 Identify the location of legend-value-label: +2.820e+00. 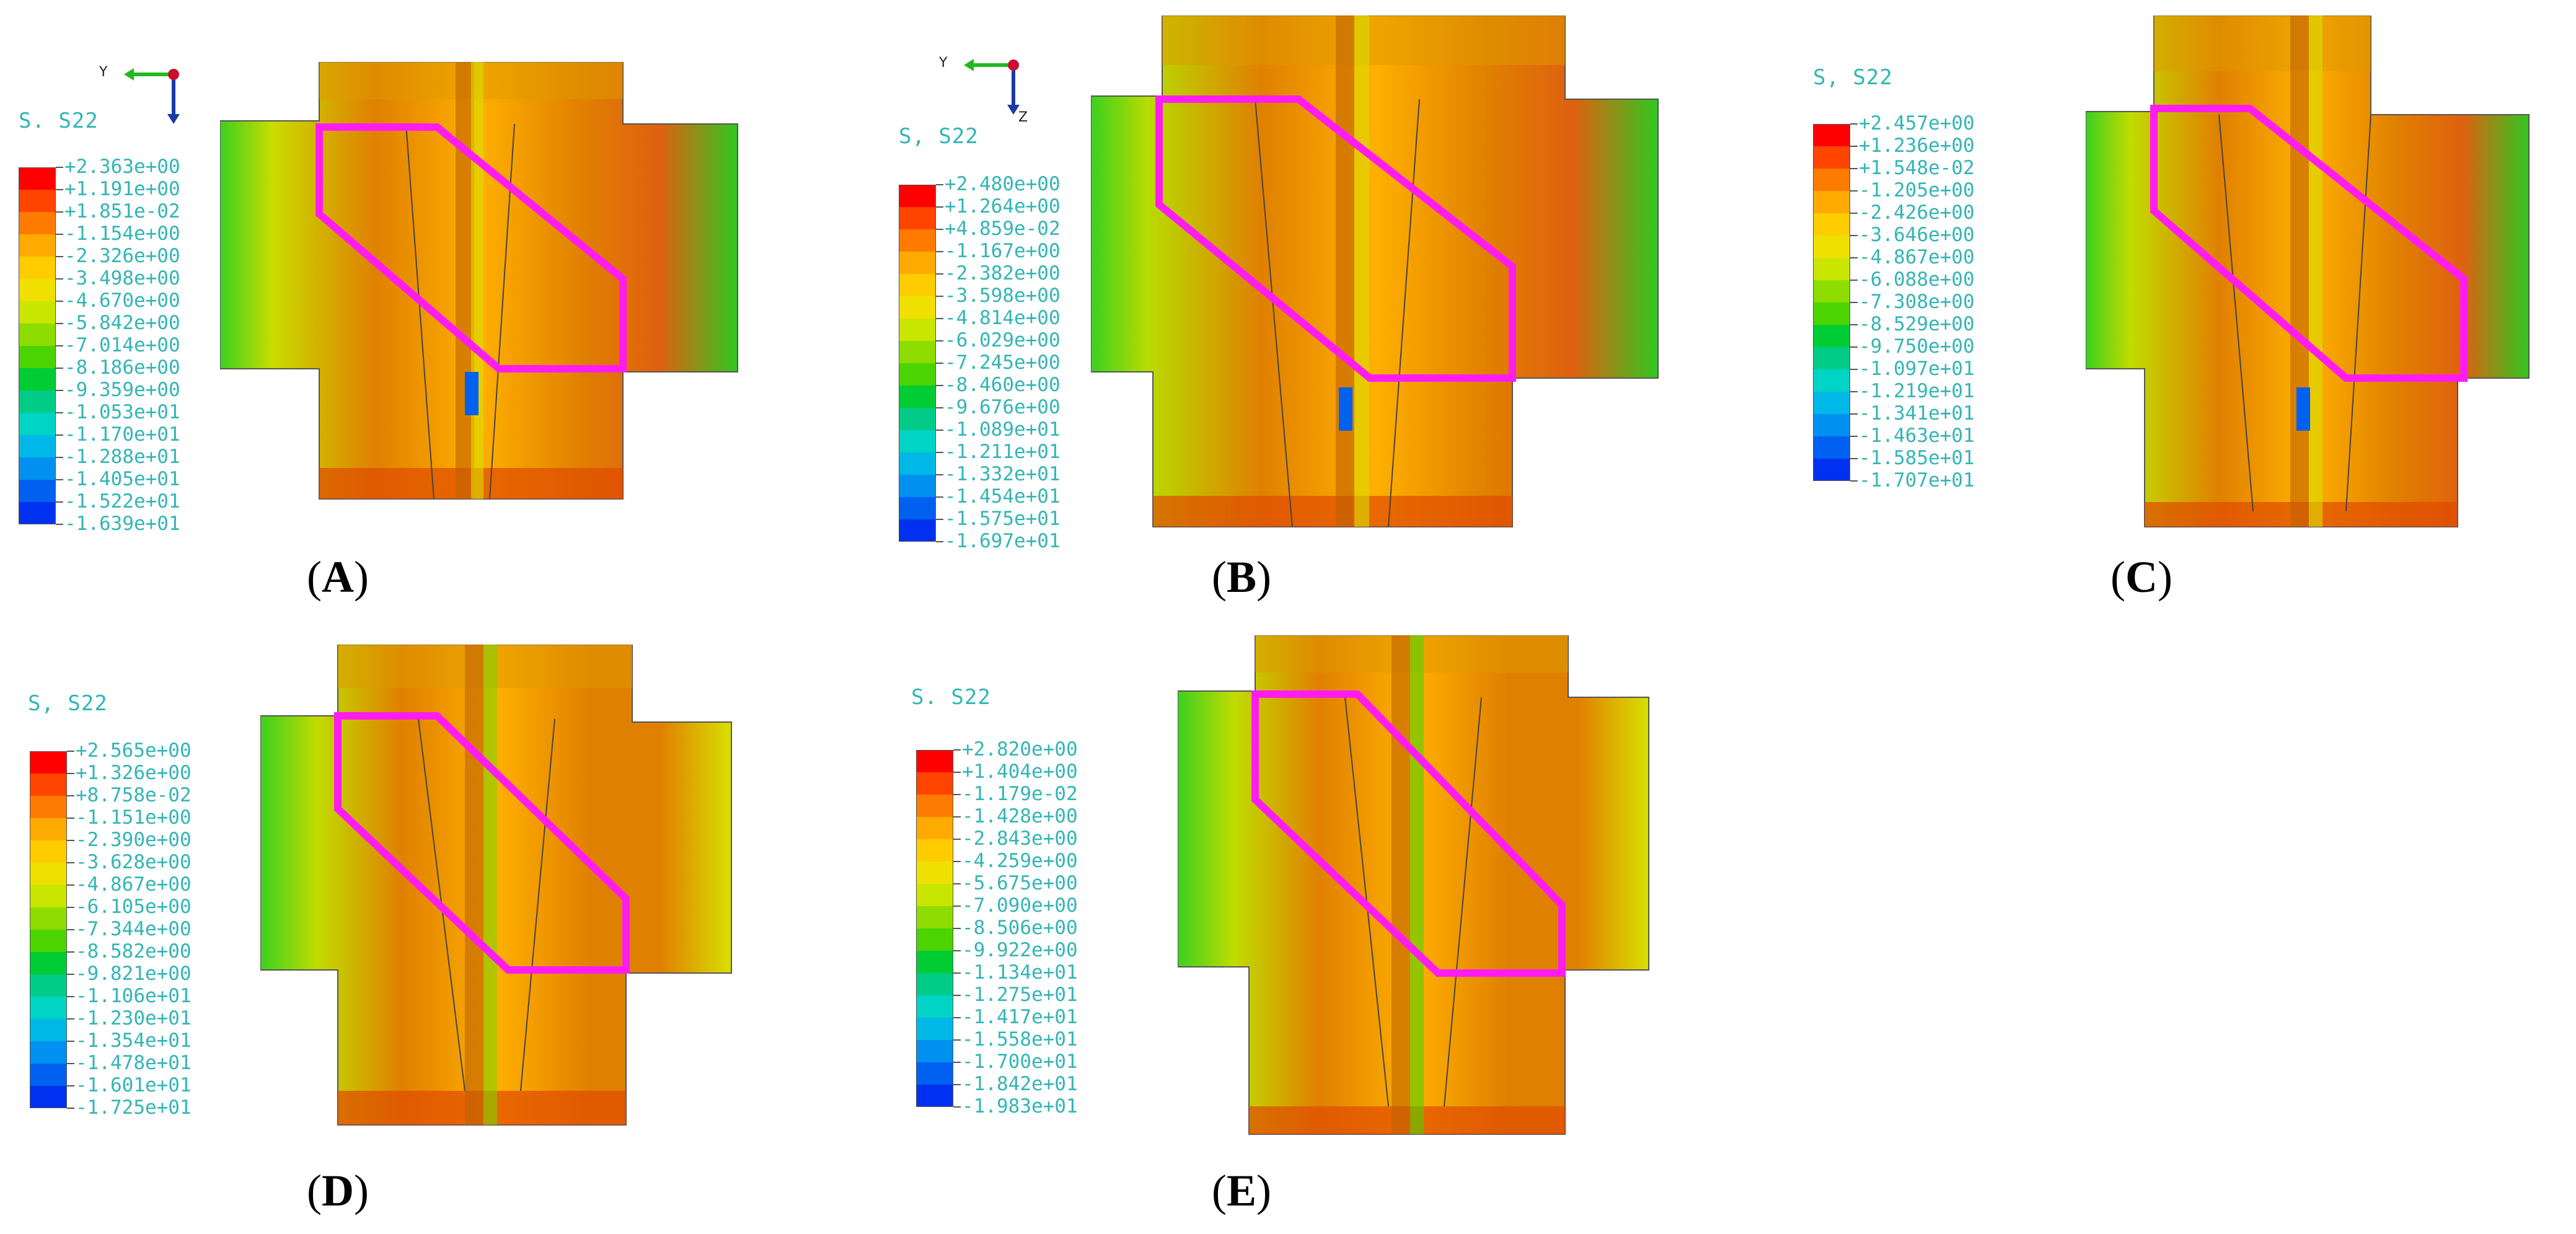
(1020, 749).